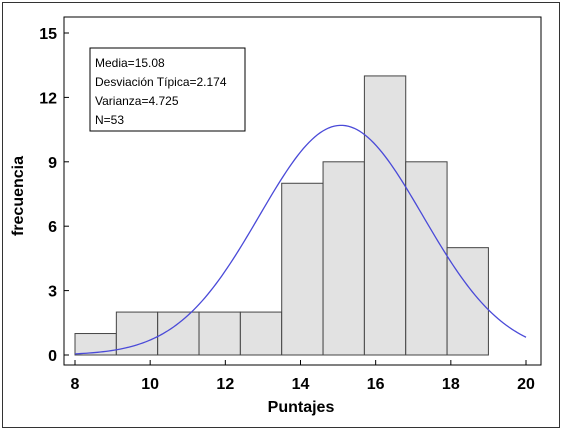 This screenshot has height=432, width=564. I want to click on stats-line-mean: Media=15.08, so click(130, 63).